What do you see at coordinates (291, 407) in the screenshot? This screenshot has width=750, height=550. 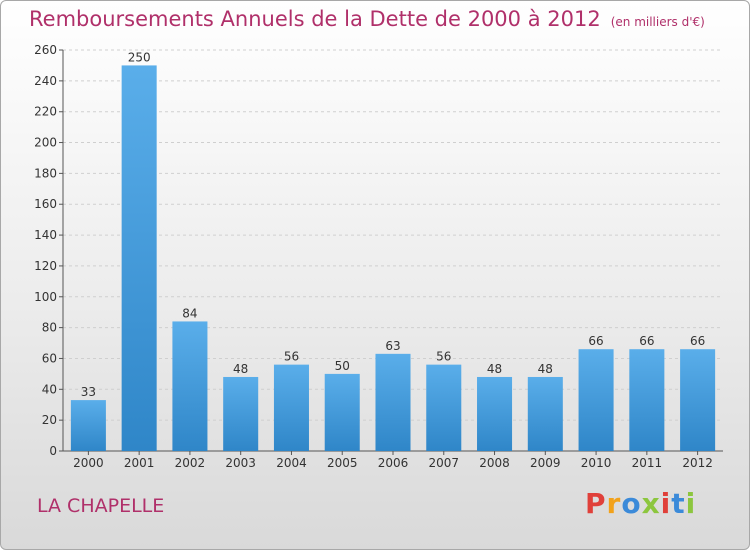 I see `bar-2004` at bounding box center [291, 407].